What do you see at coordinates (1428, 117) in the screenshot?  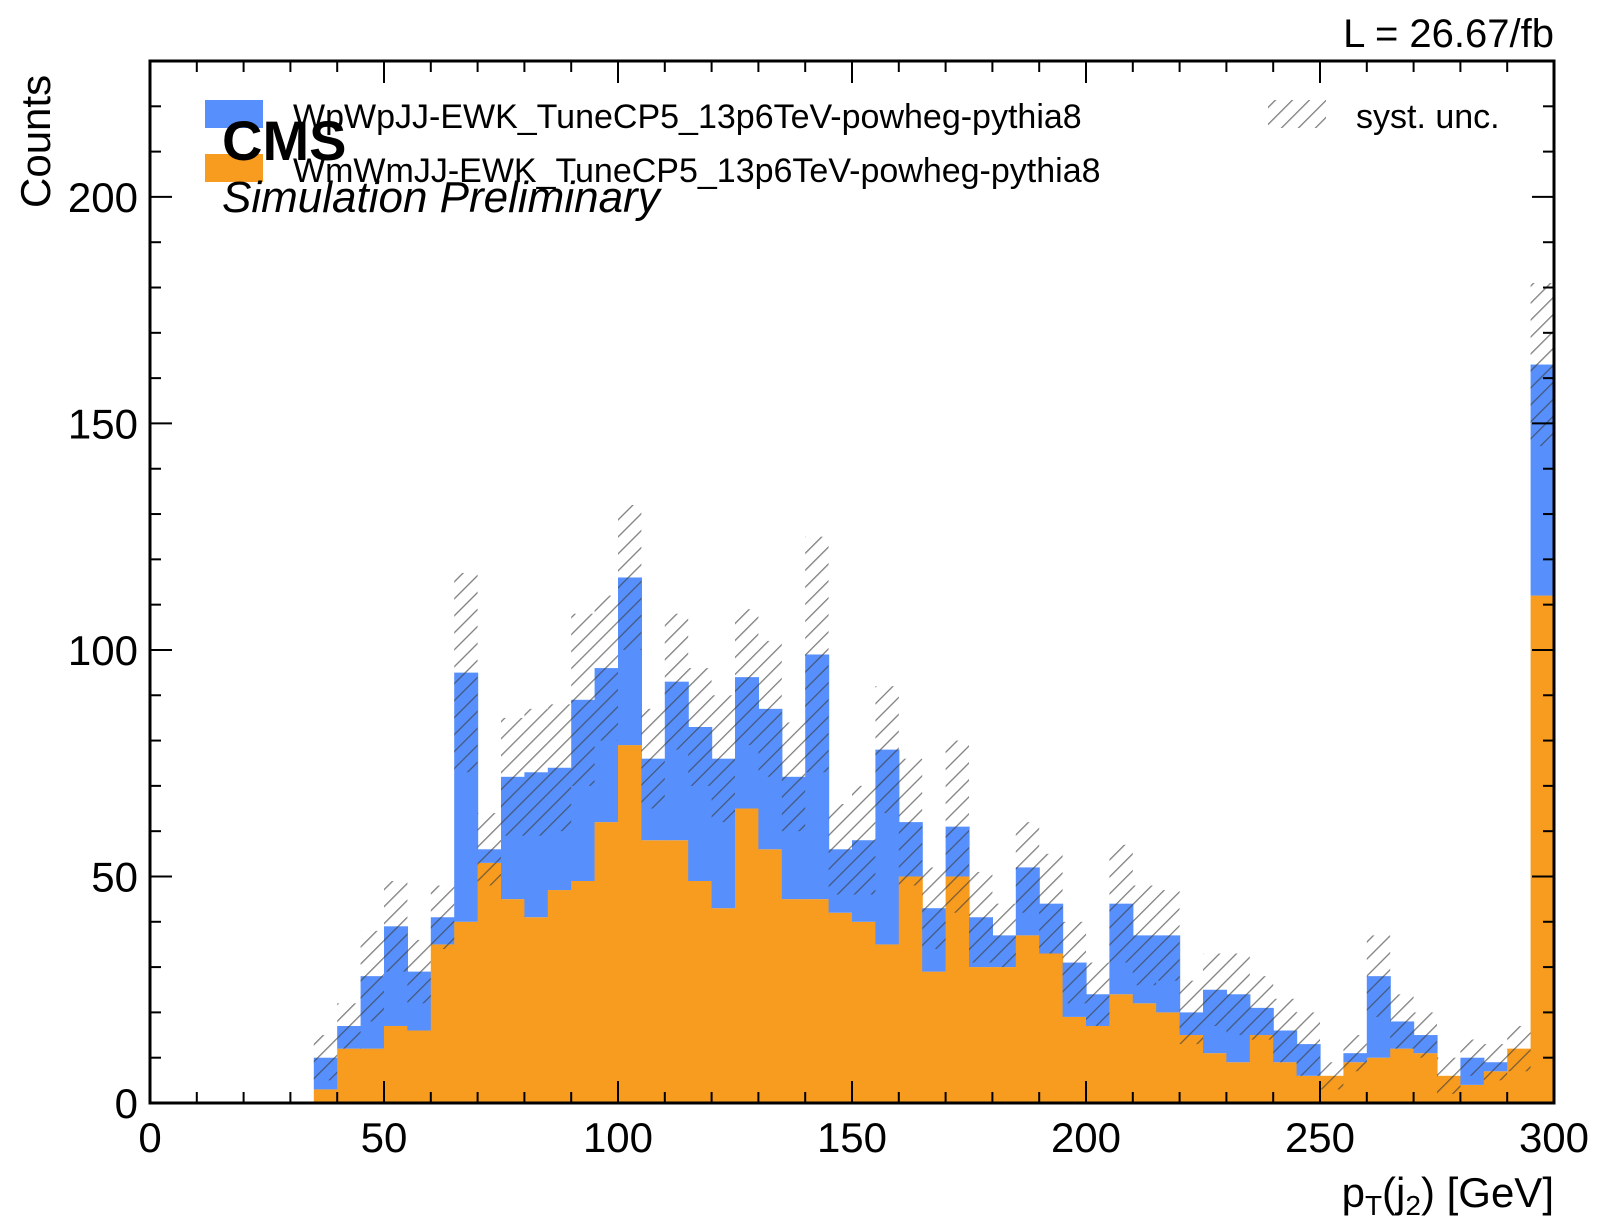 I see `legend-label-syst: syst. unc.` at bounding box center [1428, 117].